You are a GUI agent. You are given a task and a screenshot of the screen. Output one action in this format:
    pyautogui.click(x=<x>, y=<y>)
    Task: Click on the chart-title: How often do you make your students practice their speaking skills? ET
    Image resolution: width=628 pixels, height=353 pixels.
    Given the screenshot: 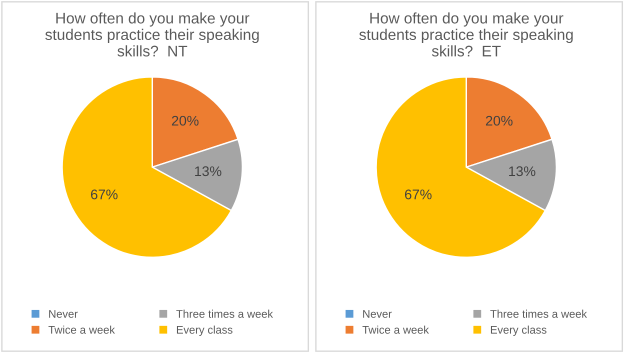 What is the action you would take?
    pyautogui.click(x=466, y=34)
    